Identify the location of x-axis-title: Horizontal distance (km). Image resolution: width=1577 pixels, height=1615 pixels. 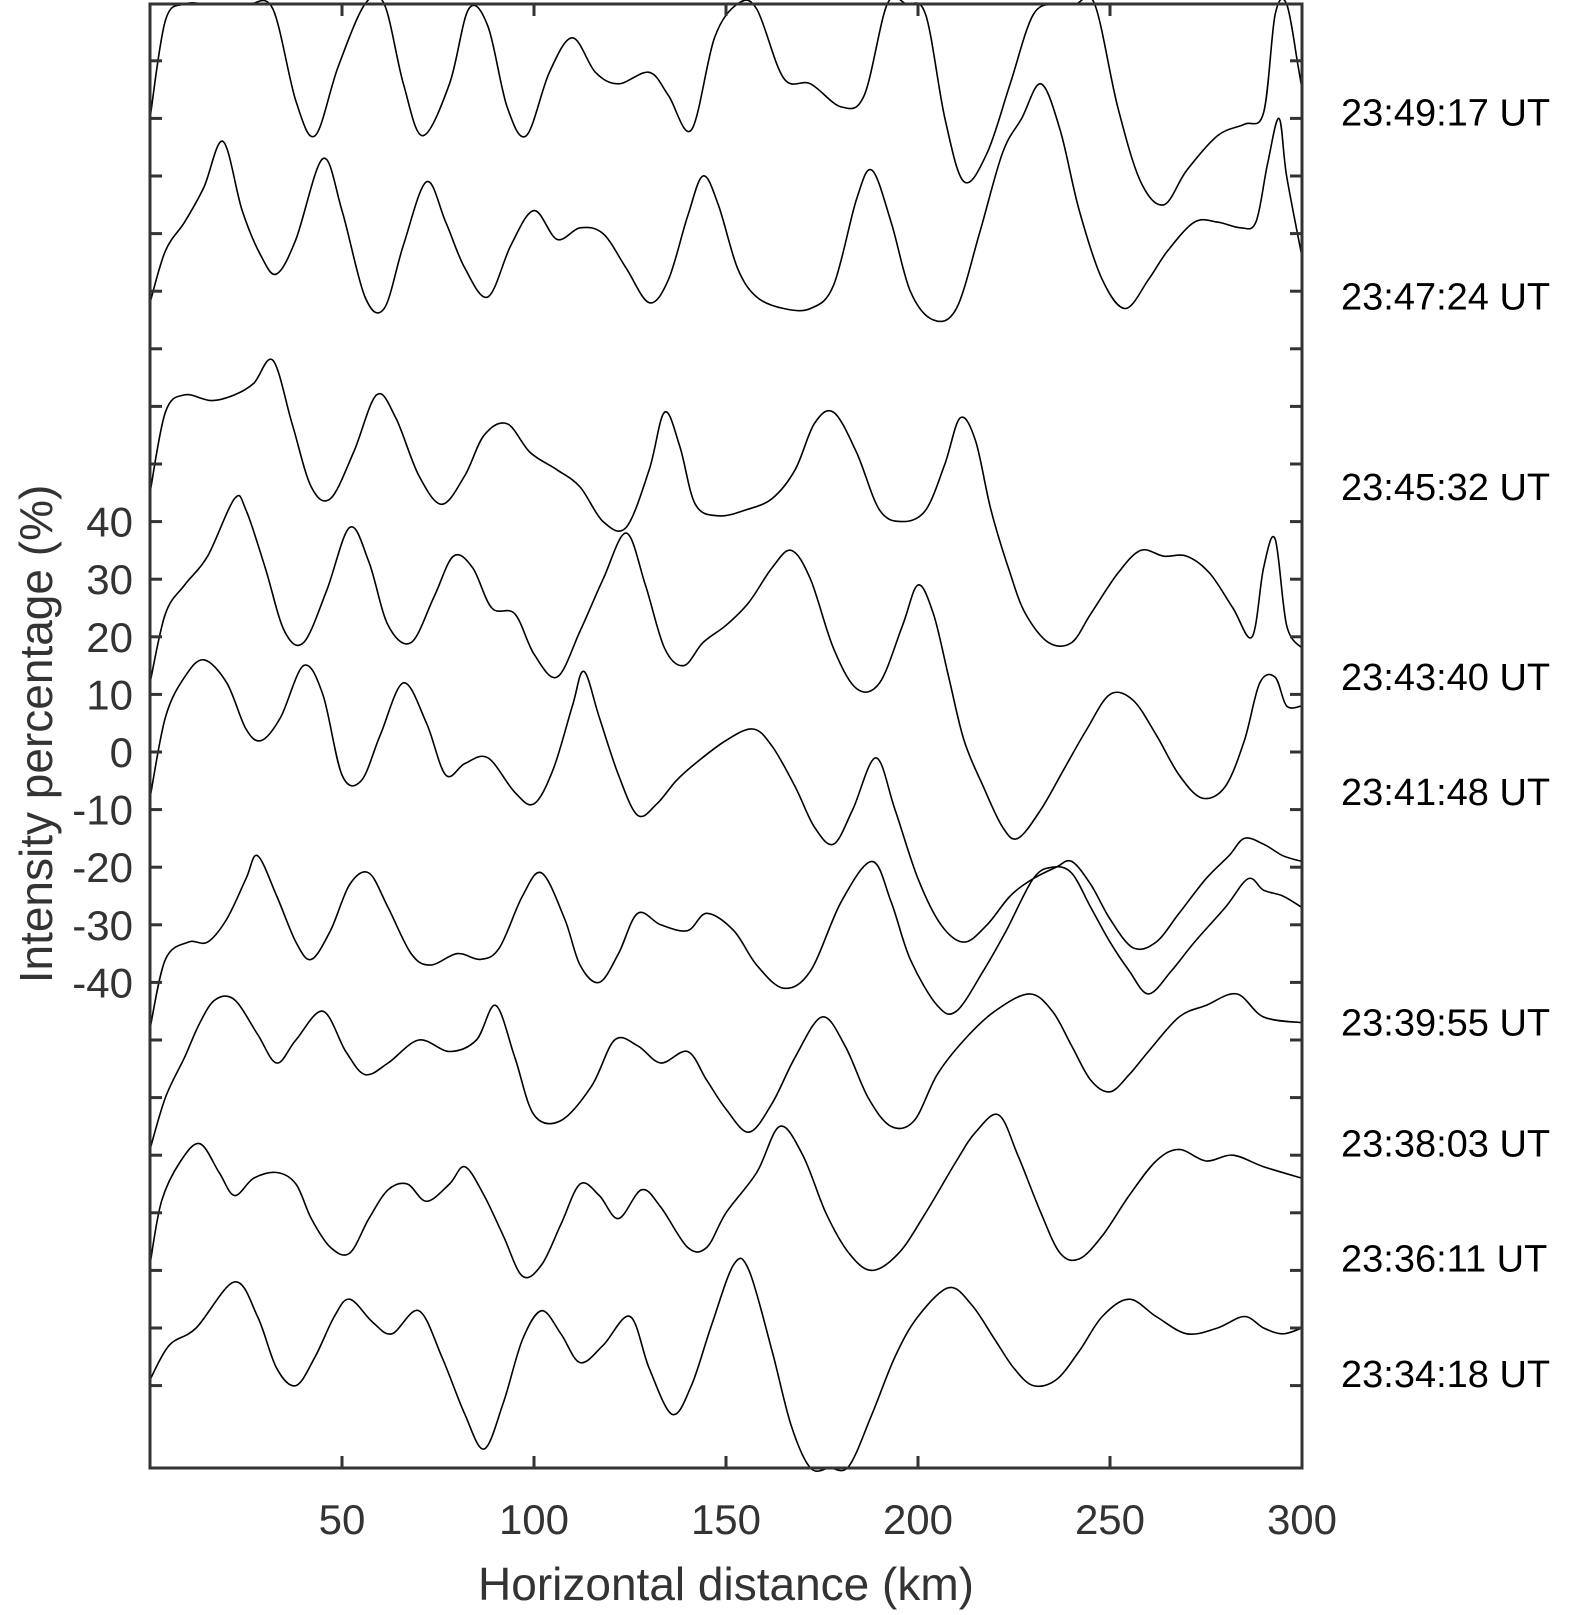
(726, 1584).